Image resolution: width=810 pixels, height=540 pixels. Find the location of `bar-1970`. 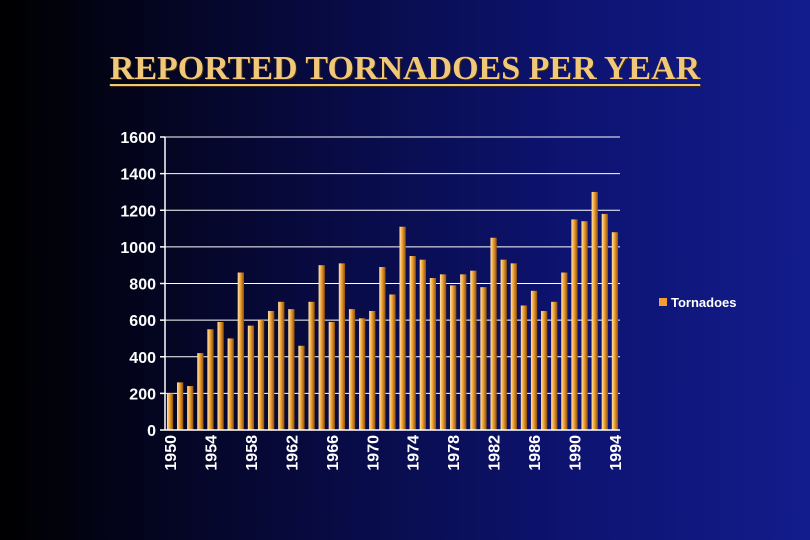

bar-1970 is located at coordinates (372, 370).